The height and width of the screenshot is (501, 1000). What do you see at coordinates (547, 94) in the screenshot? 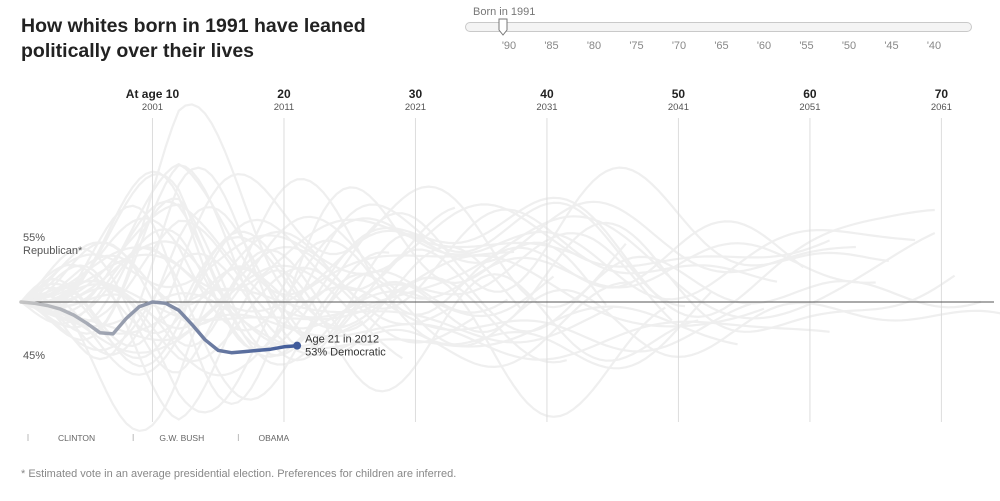
I see `age-tick-label: 40` at bounding box center [547, 94].